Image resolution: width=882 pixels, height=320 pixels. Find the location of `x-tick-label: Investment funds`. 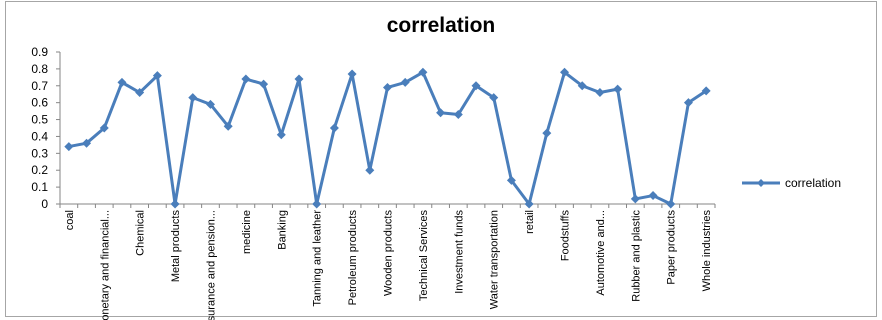

x-tick-label: Investment funds is located at coordinates (459, 252).